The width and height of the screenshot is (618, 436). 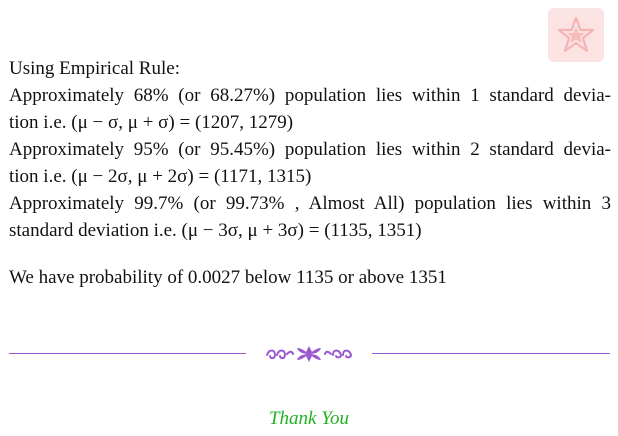 I want to click on divider-rule-left, so click(x=127, y=353).